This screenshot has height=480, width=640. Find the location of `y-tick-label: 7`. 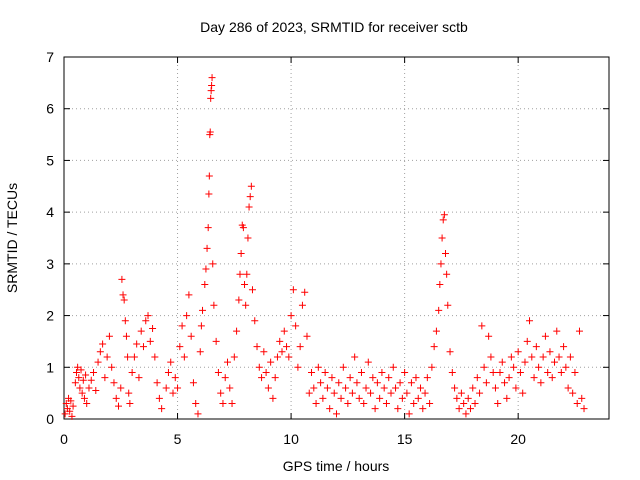

y-tick-label: 7 is located at coordinates (50, 57).